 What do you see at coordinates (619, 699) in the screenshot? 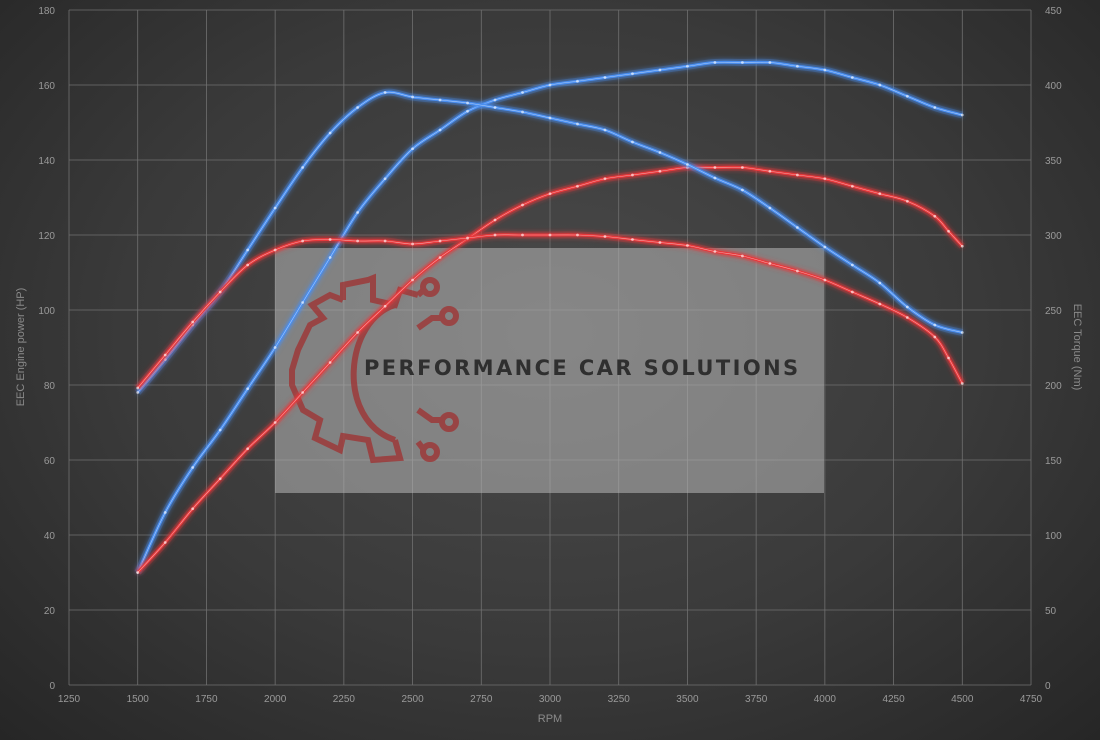
I see `x-tick-label: 3250` at bounding box center [619, 699].